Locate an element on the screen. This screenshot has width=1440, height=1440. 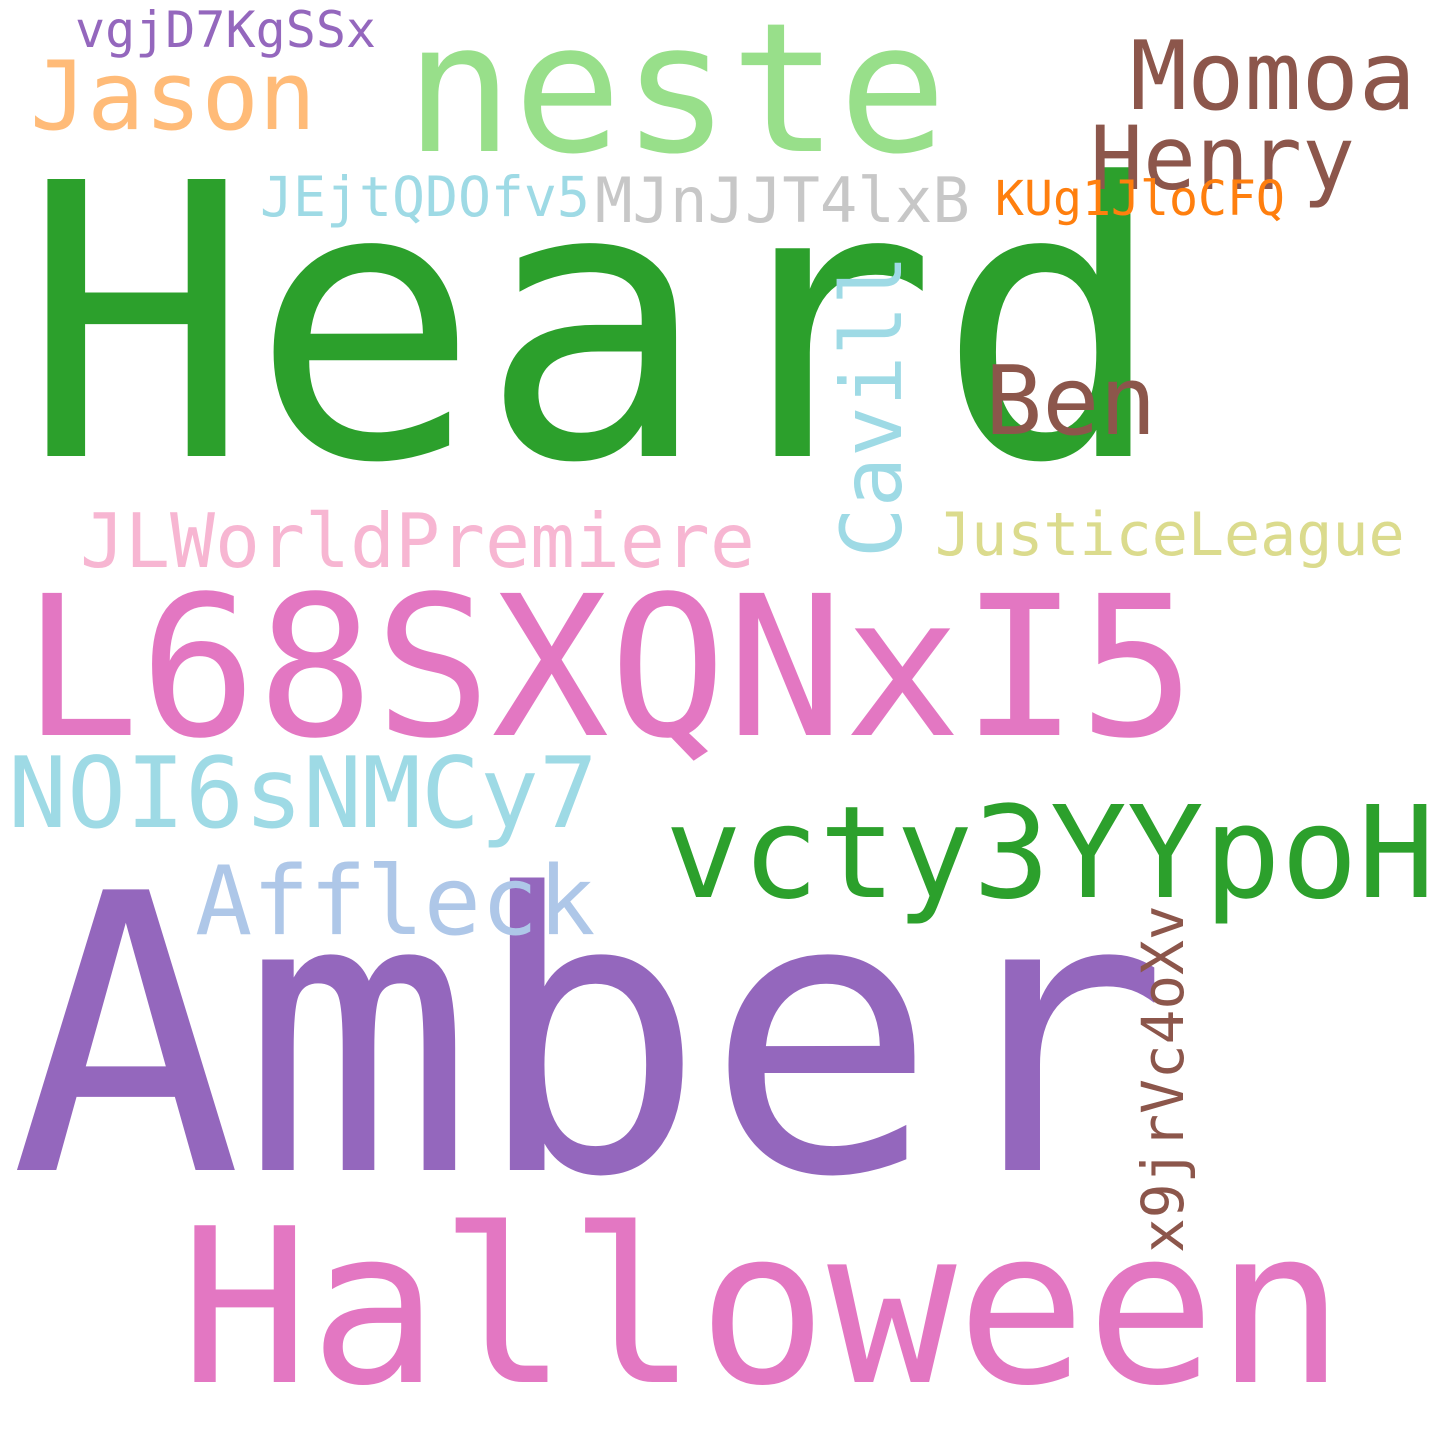
word-momoa: Momoa is located at coordinates (1273, 77).